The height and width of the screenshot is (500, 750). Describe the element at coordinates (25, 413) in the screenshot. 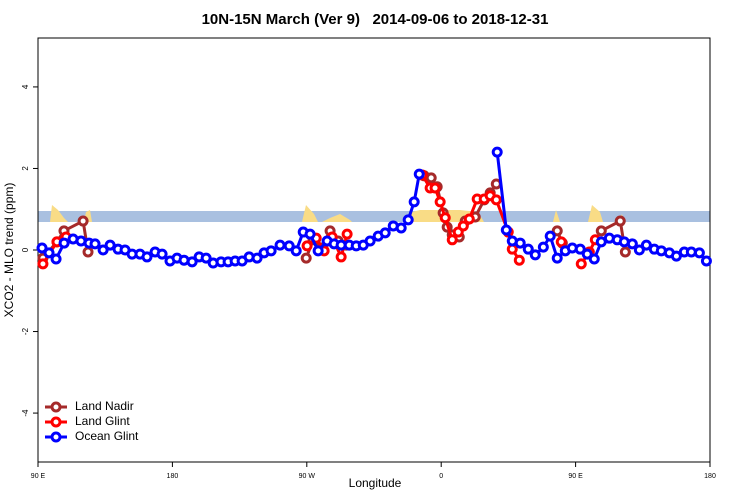

I see `y-tick-label: -4` at that location.